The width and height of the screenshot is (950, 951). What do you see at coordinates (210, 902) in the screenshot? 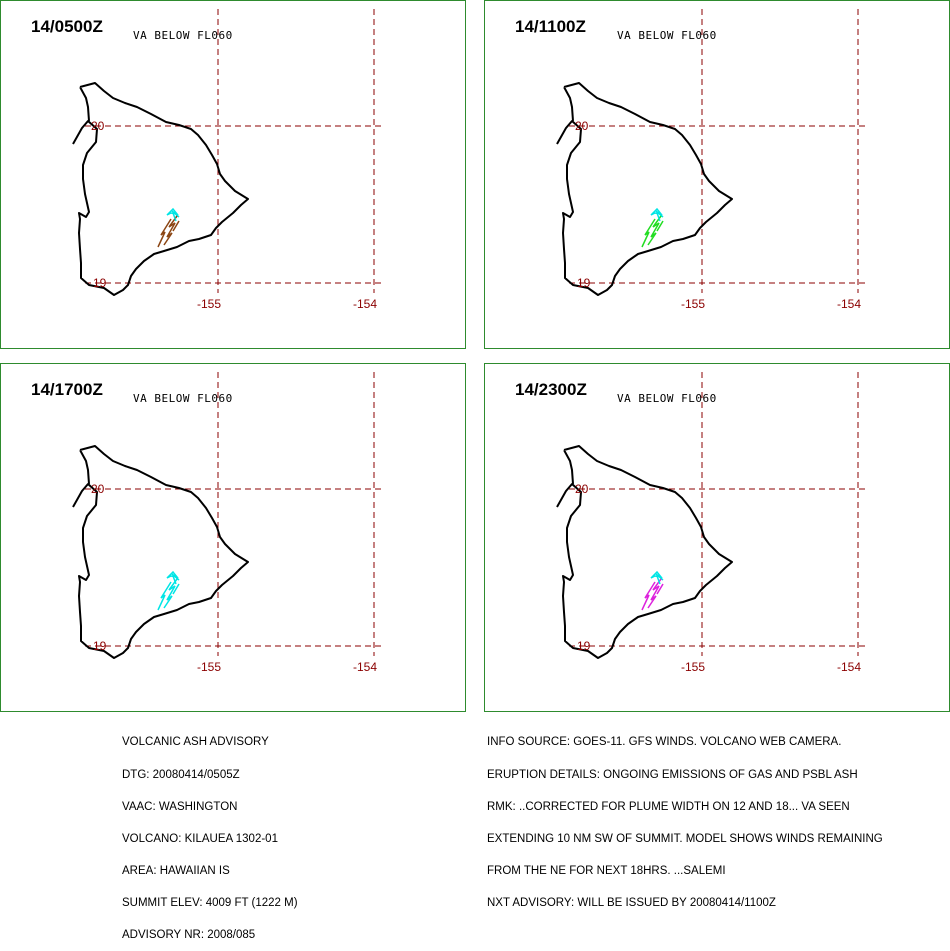
I see `advisory-line: SUMMIT ELEV: 4009 FT (1222 M)` at bounding box center [210, 902].